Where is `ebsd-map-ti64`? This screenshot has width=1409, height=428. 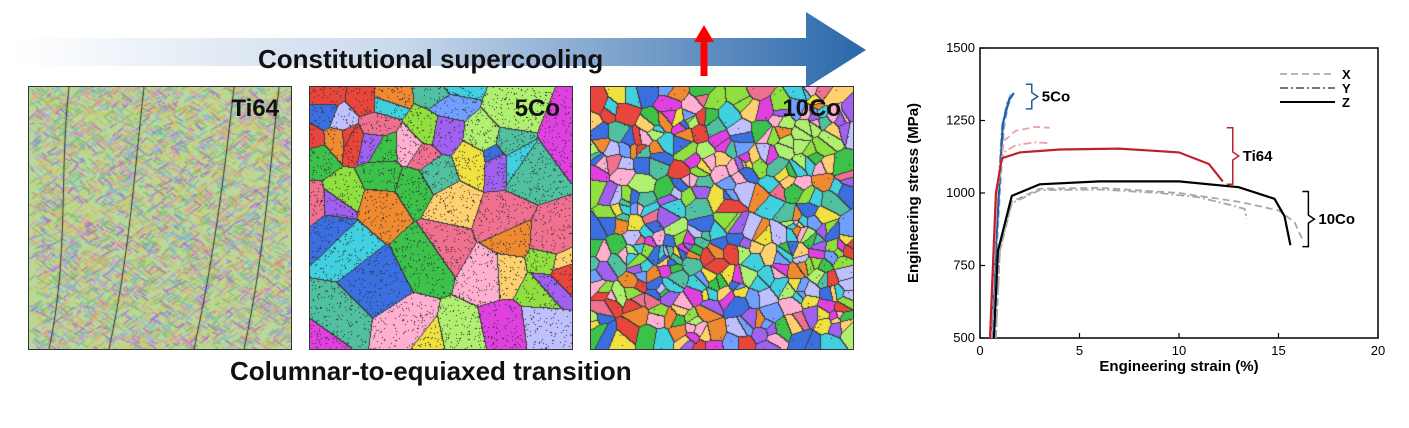 ebsd-map-ti64 is located at coordinates (160, 218).